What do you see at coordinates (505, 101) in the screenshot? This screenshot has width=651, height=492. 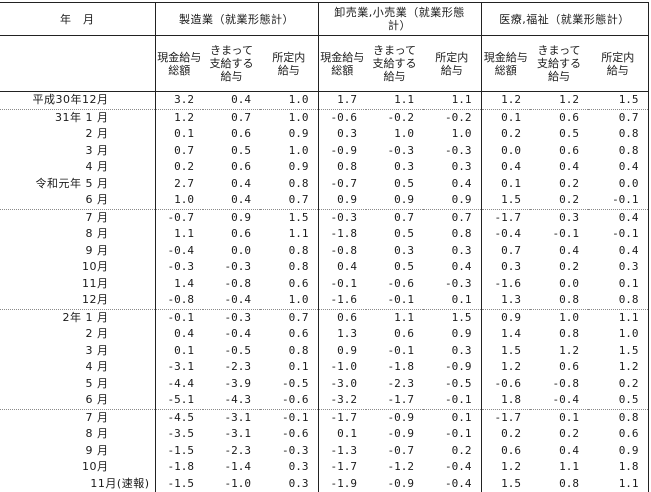 I see `value-cell: 1.2` at bounding box center [505, 101].